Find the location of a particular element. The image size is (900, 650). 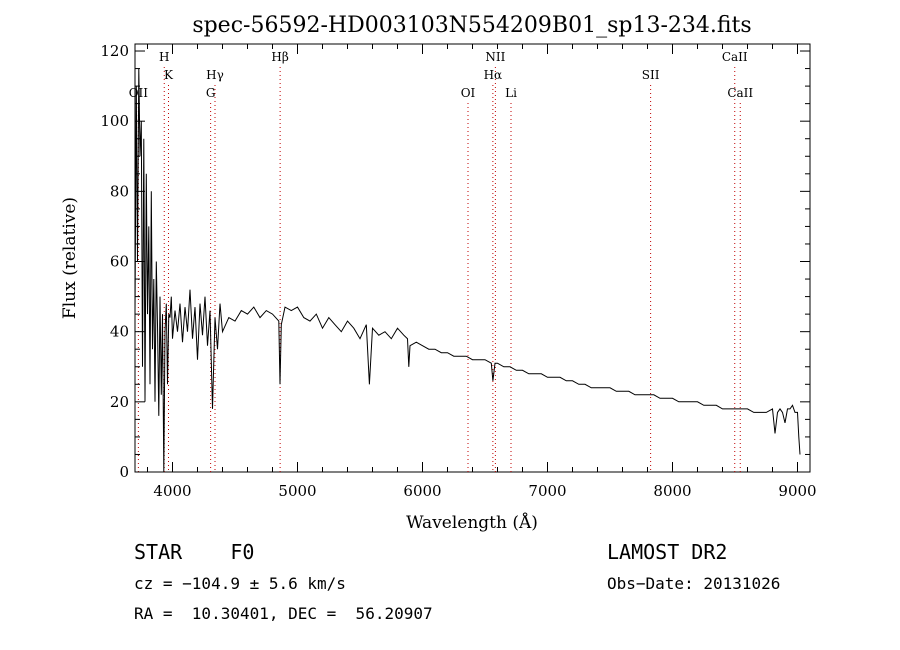

x-tick-label: 7000 is located at coordinates (547, 491).